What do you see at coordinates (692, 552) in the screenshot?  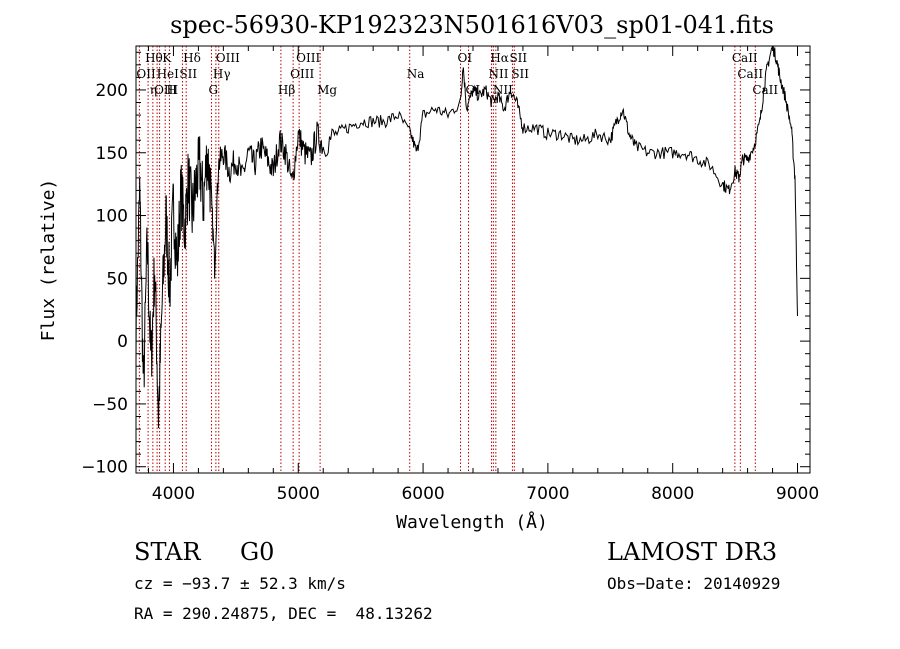 I see `survey-name: LAMOST DR3` at bounding box center [692, 552].